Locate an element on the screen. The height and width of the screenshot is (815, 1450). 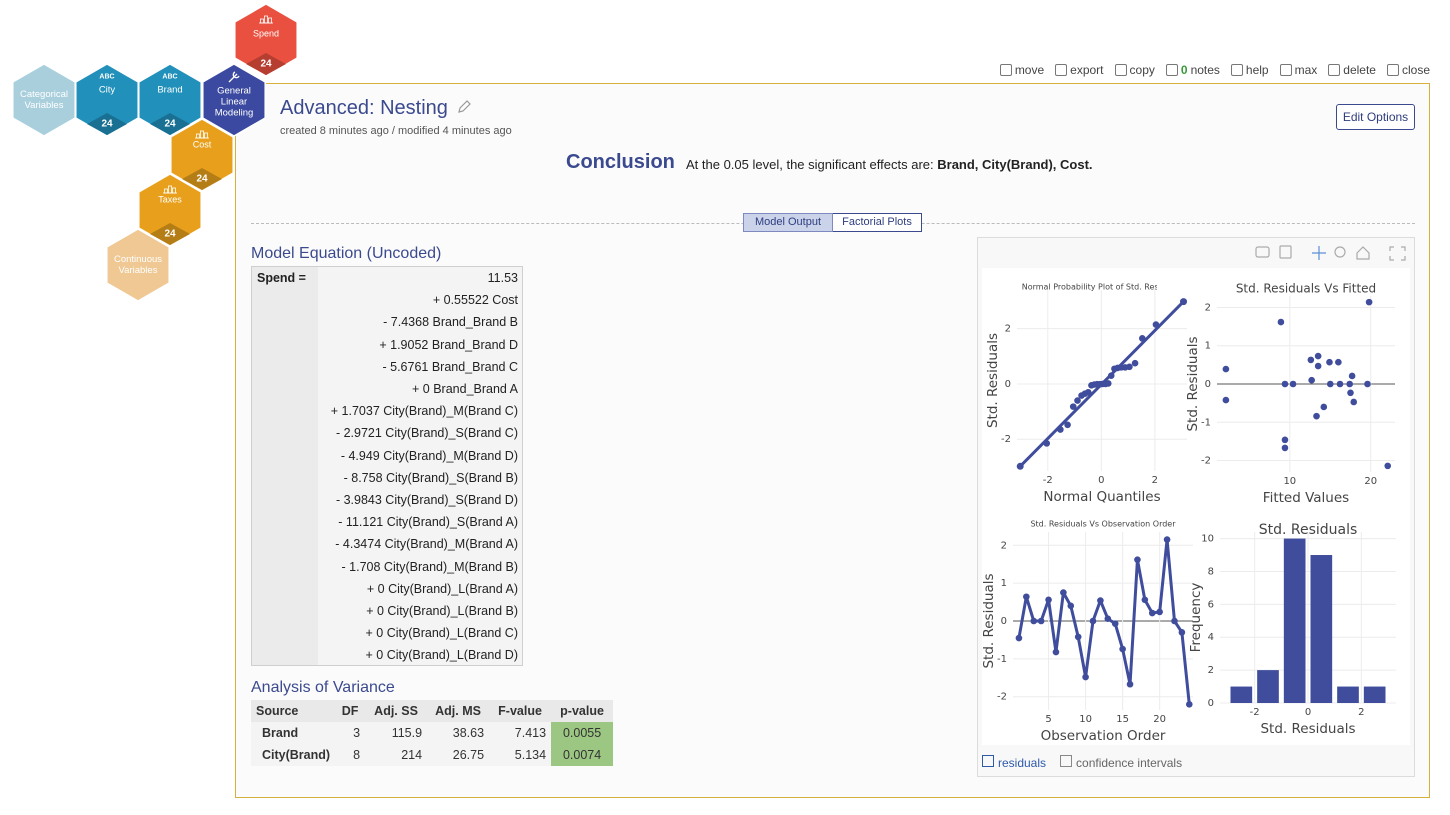
residuals-link: residuals is located at coordinates (1014, 762).